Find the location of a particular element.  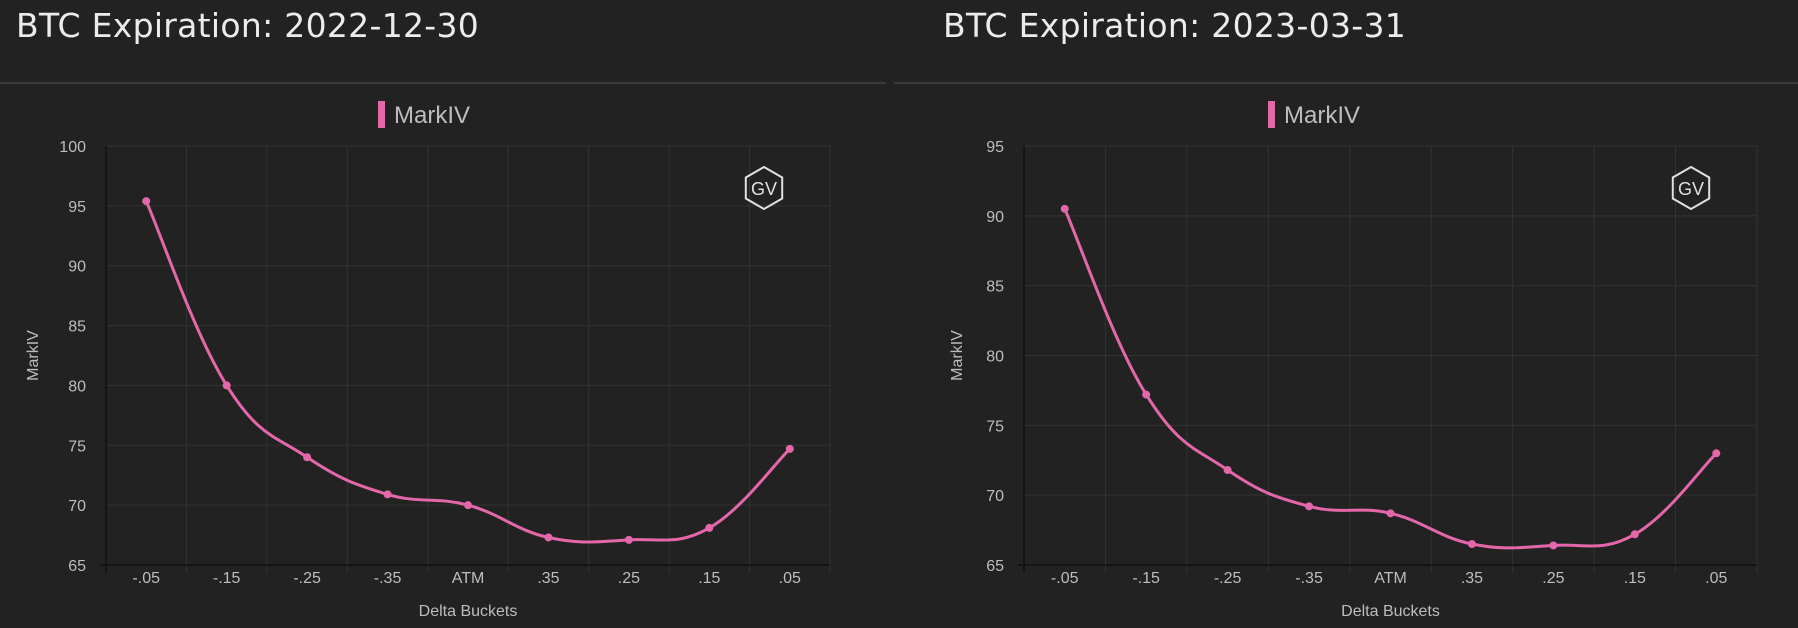

y-tick-label: 100 is located at coordinates (72, 147).